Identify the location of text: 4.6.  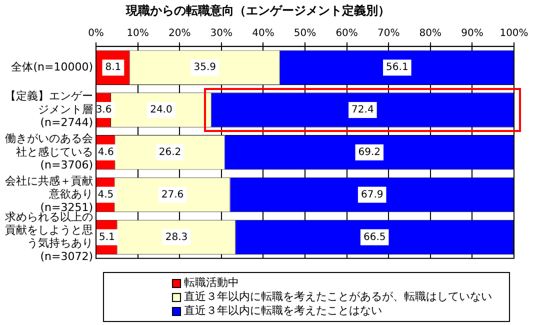
(106, 152).